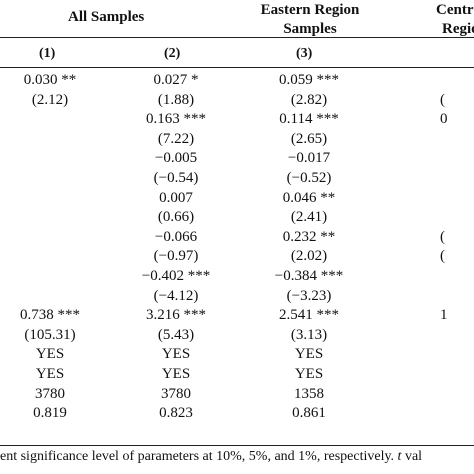 Image resolution: width=474 pixels, height=474 pixels. I want to click on header-eastern-line1: Eastern Region, so click(310, 10).